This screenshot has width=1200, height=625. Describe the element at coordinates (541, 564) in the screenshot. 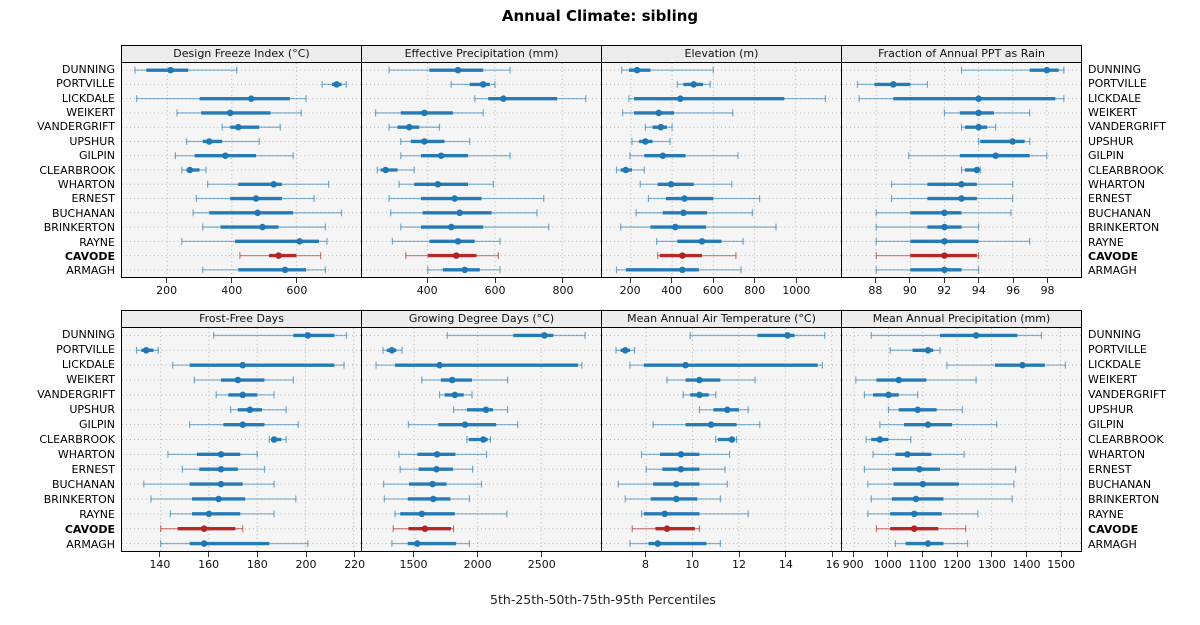

I see `tick-label: 2500` at that location.